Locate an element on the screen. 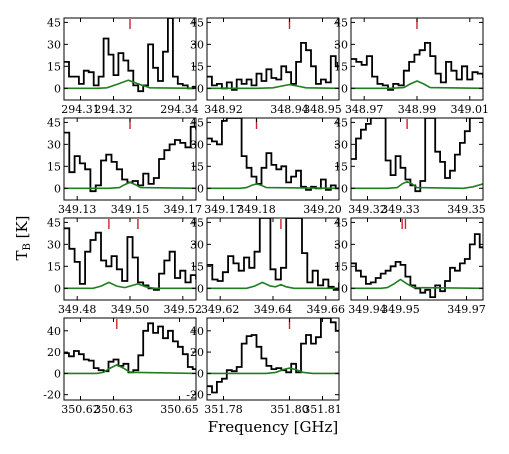 This screenshot has width=509, height=454. x-tick-label: 349.01 is located at coordinates (470, 109).